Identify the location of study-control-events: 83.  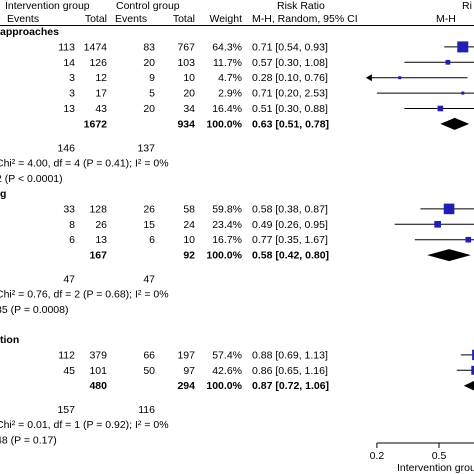
(149, 47).